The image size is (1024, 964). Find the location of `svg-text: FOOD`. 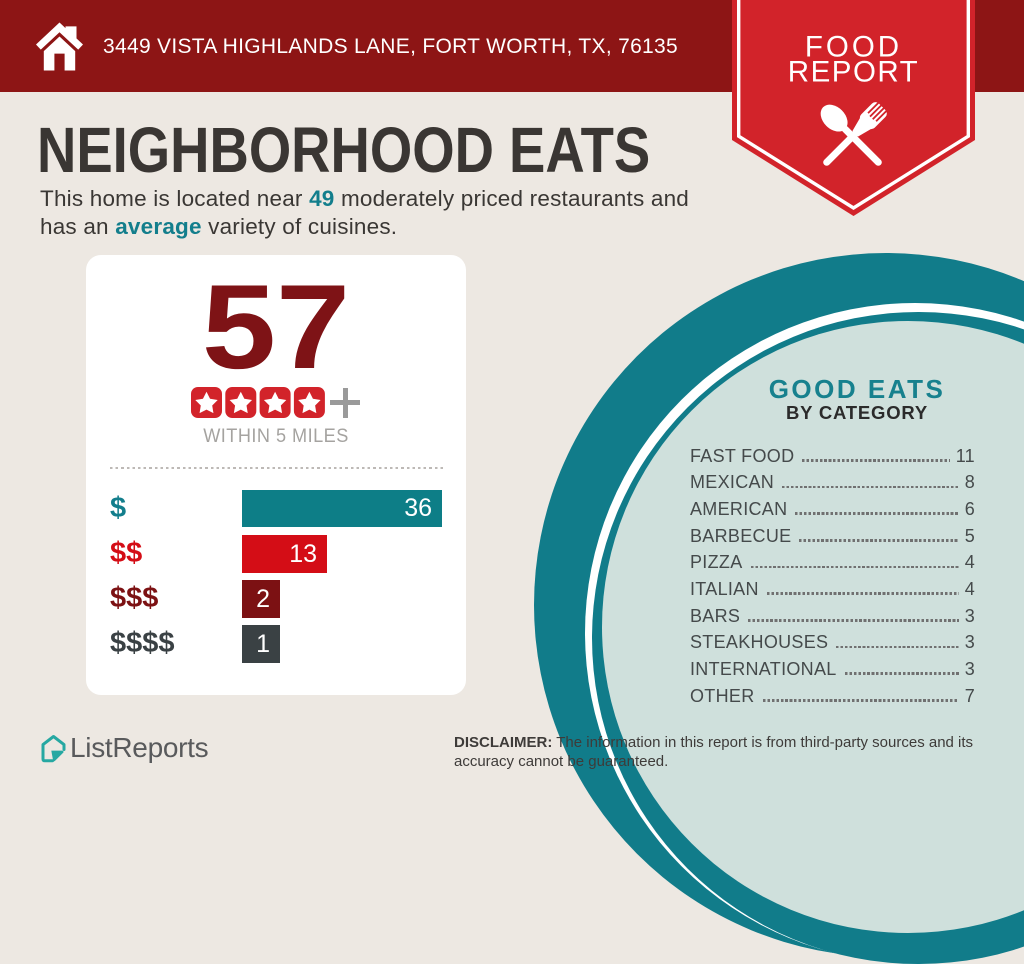

svg-text: FOOD is located at coordinates (853, 47).